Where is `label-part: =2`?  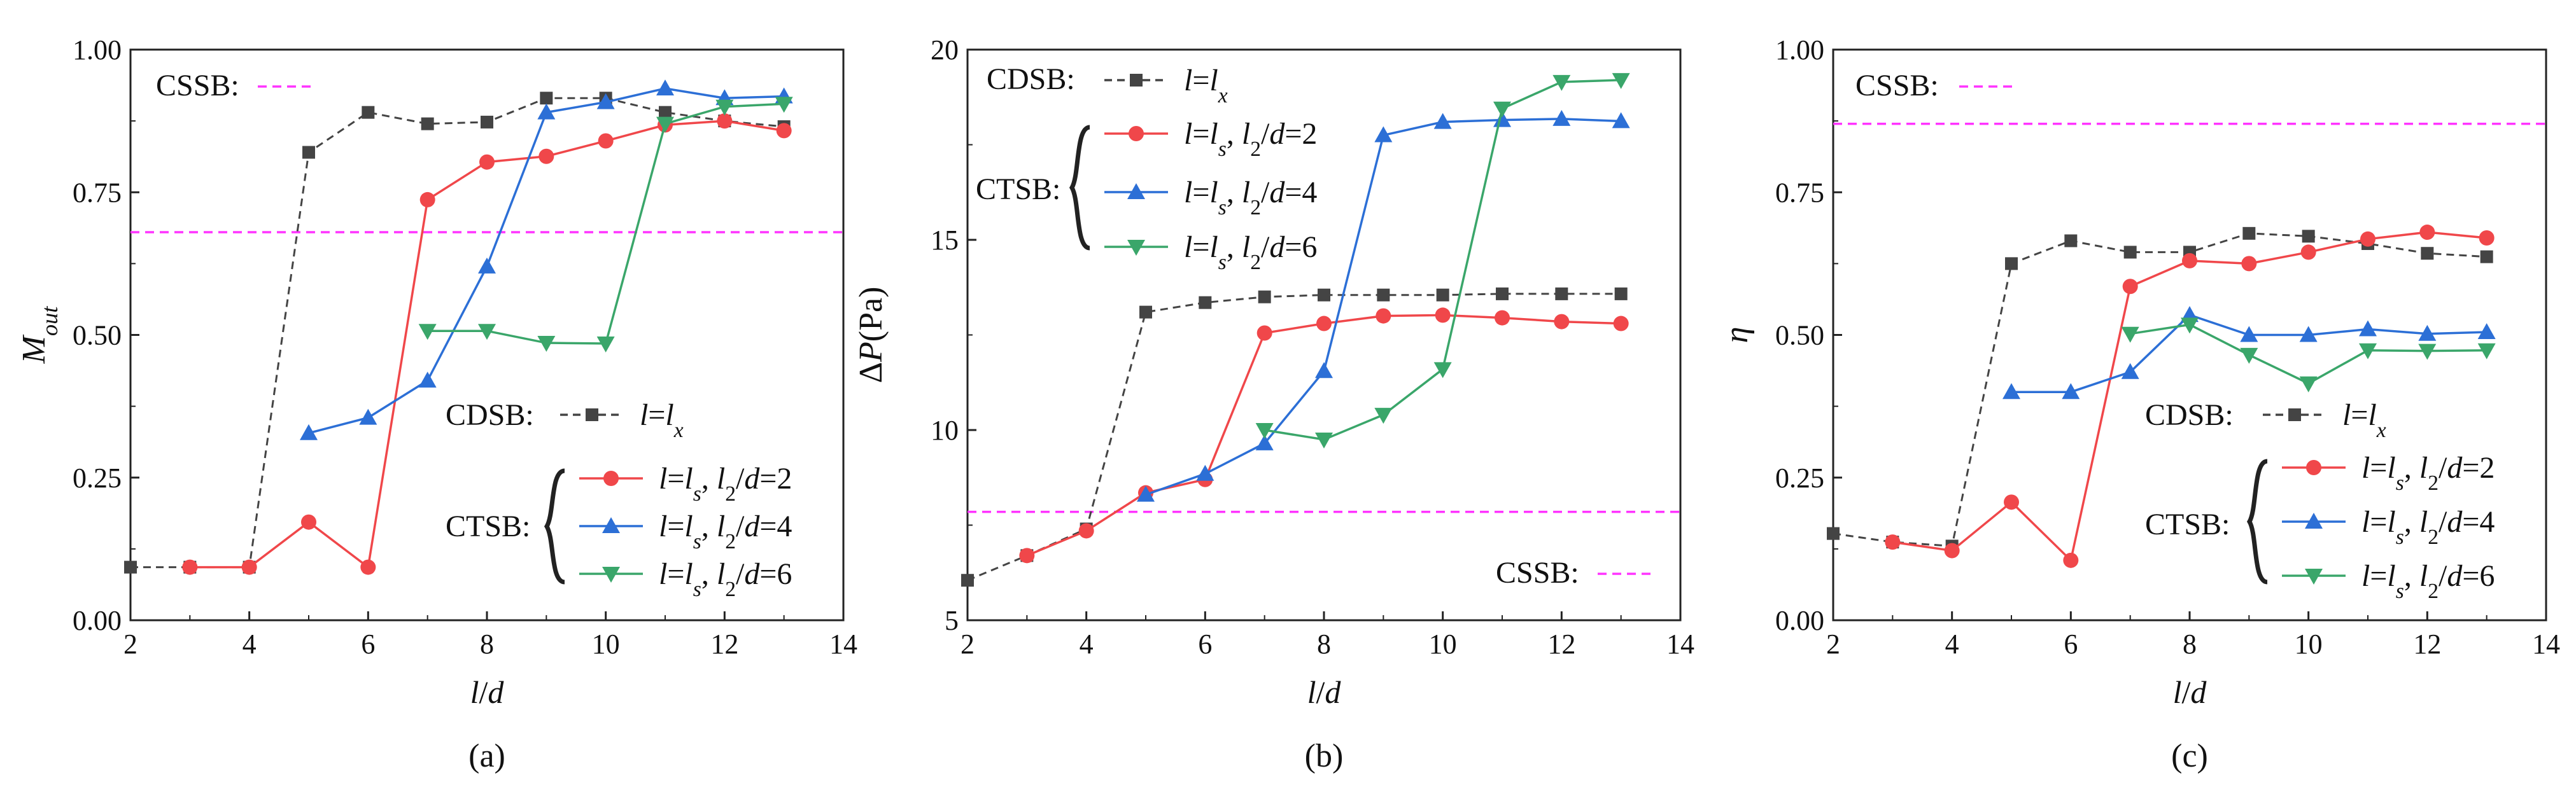 label-part: =2 is located at coordinates (2479, 468).